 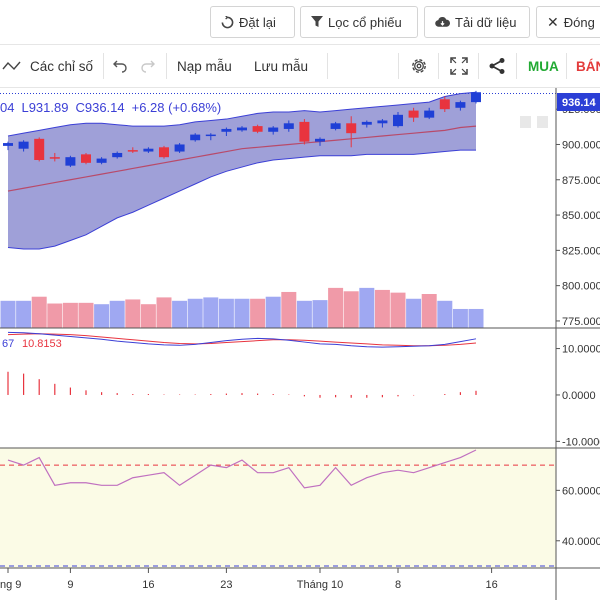 I want to click on close-icon: ✕, so click(x=553, y=21).